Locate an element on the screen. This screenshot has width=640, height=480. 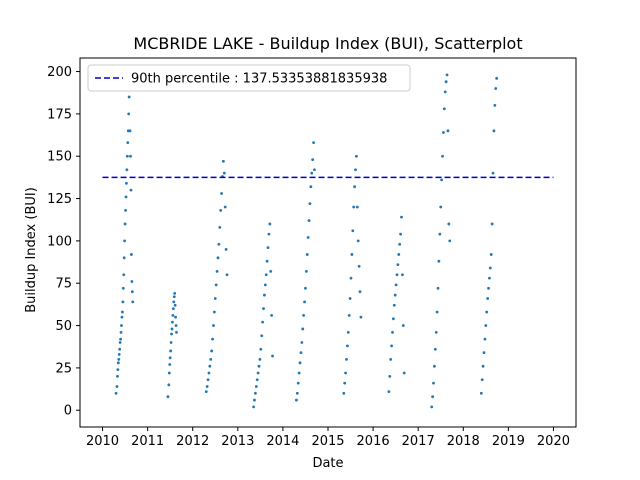
y-tick-label: 125 is located at coordinates (59, 199).